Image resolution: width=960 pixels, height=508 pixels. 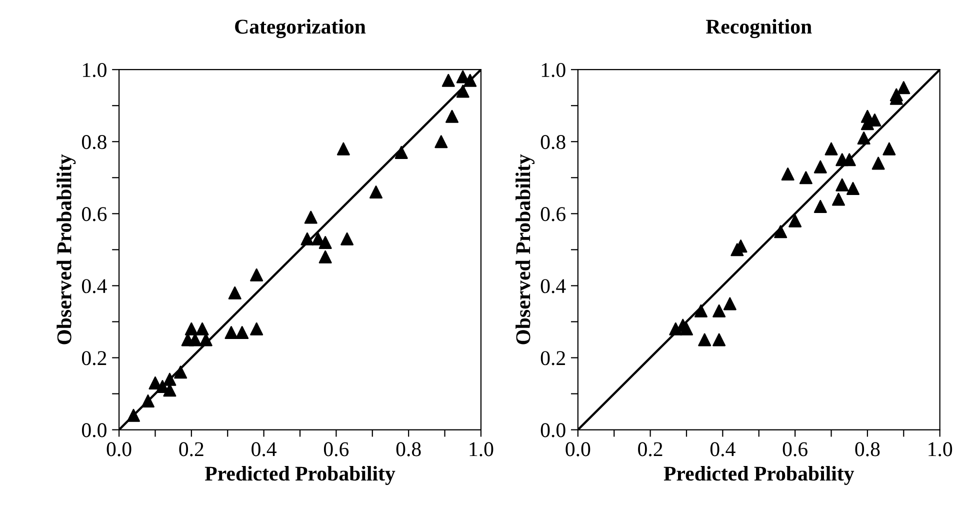 What do you see at coordinates (300, 28) in the screenshot?
I see `chart-title: Categorization` at bounding box center [300, 28].